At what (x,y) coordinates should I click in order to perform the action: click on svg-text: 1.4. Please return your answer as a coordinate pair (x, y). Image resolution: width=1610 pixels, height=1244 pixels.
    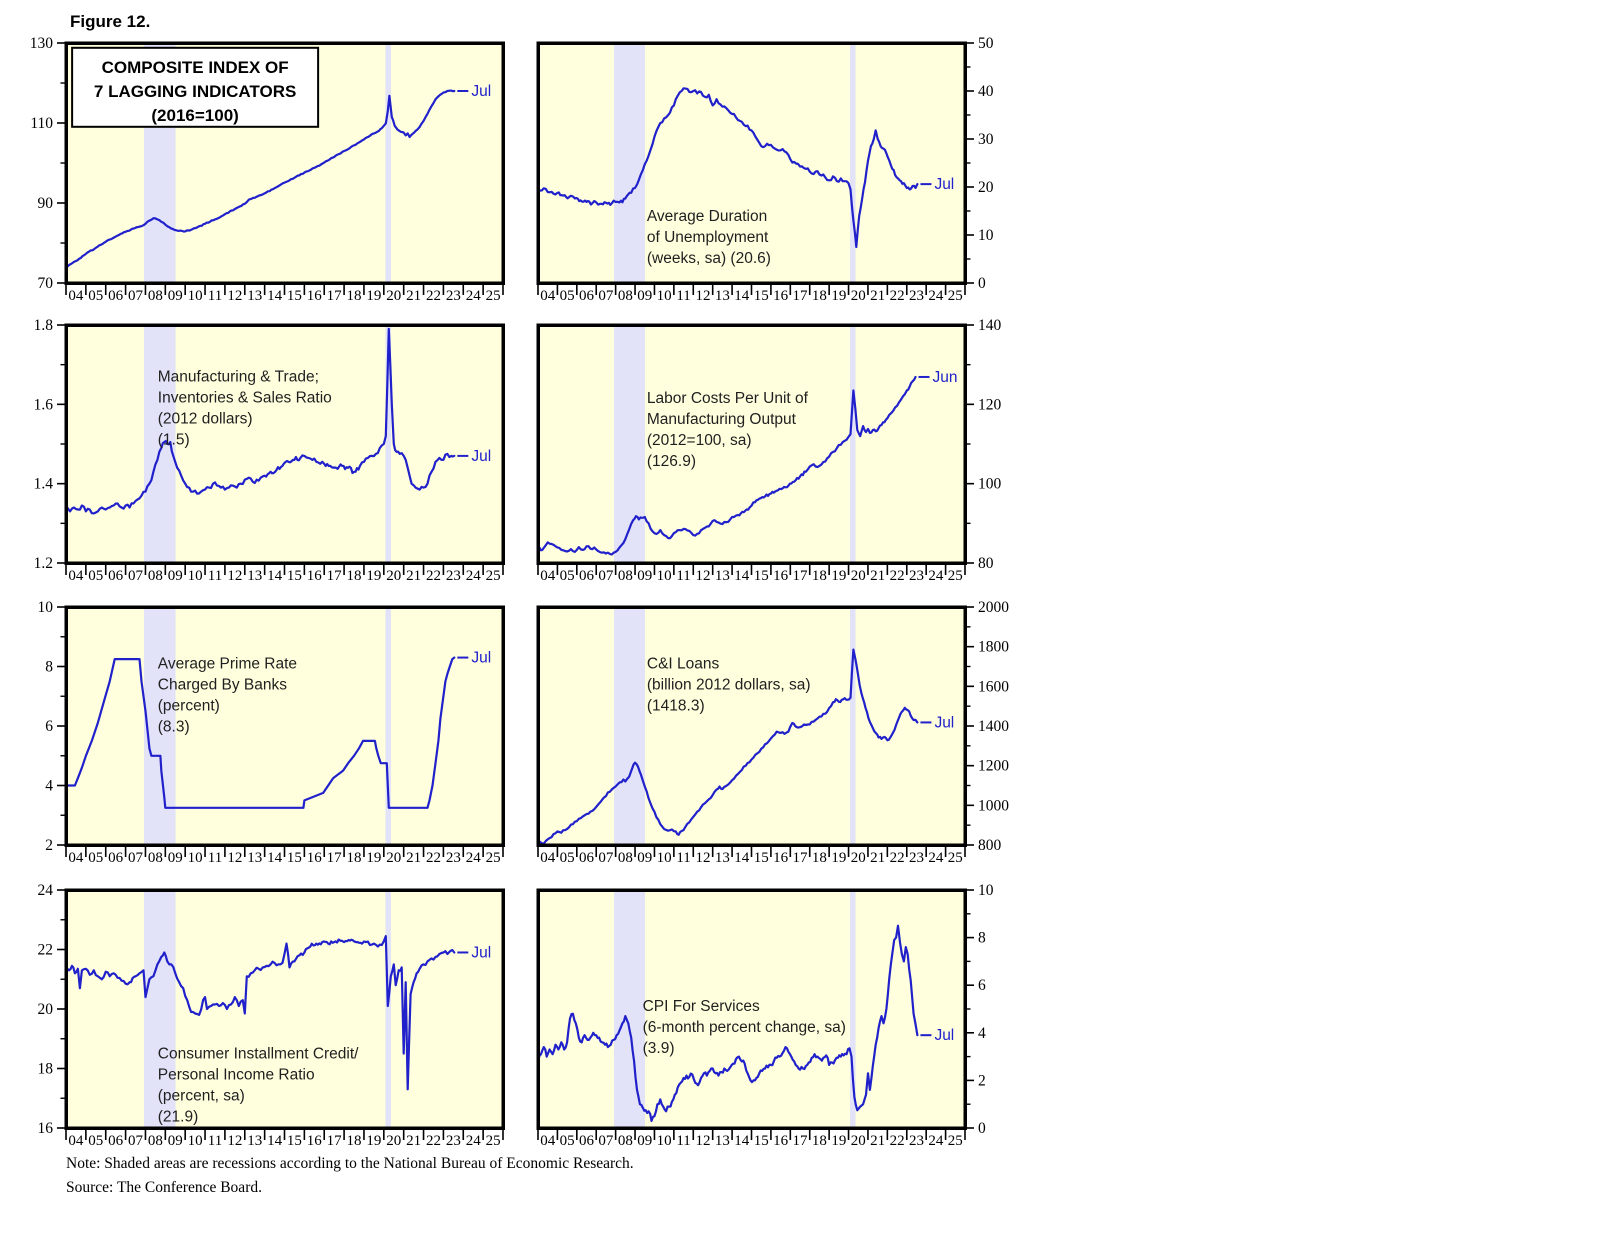
    Looking at the image, I should click on (44, 484).